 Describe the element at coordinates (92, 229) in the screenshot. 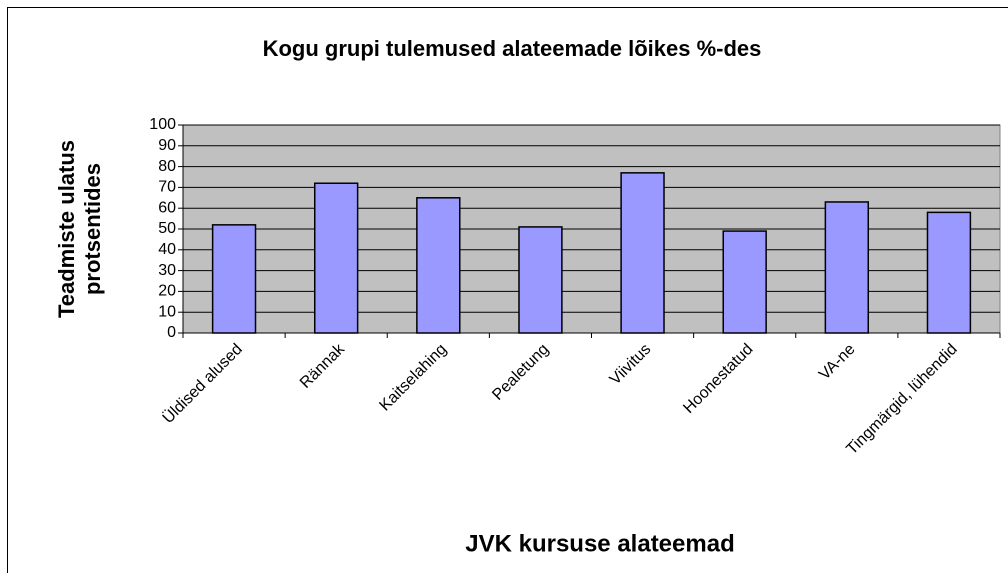

I see `y-axis-title: protsentides` at that location.